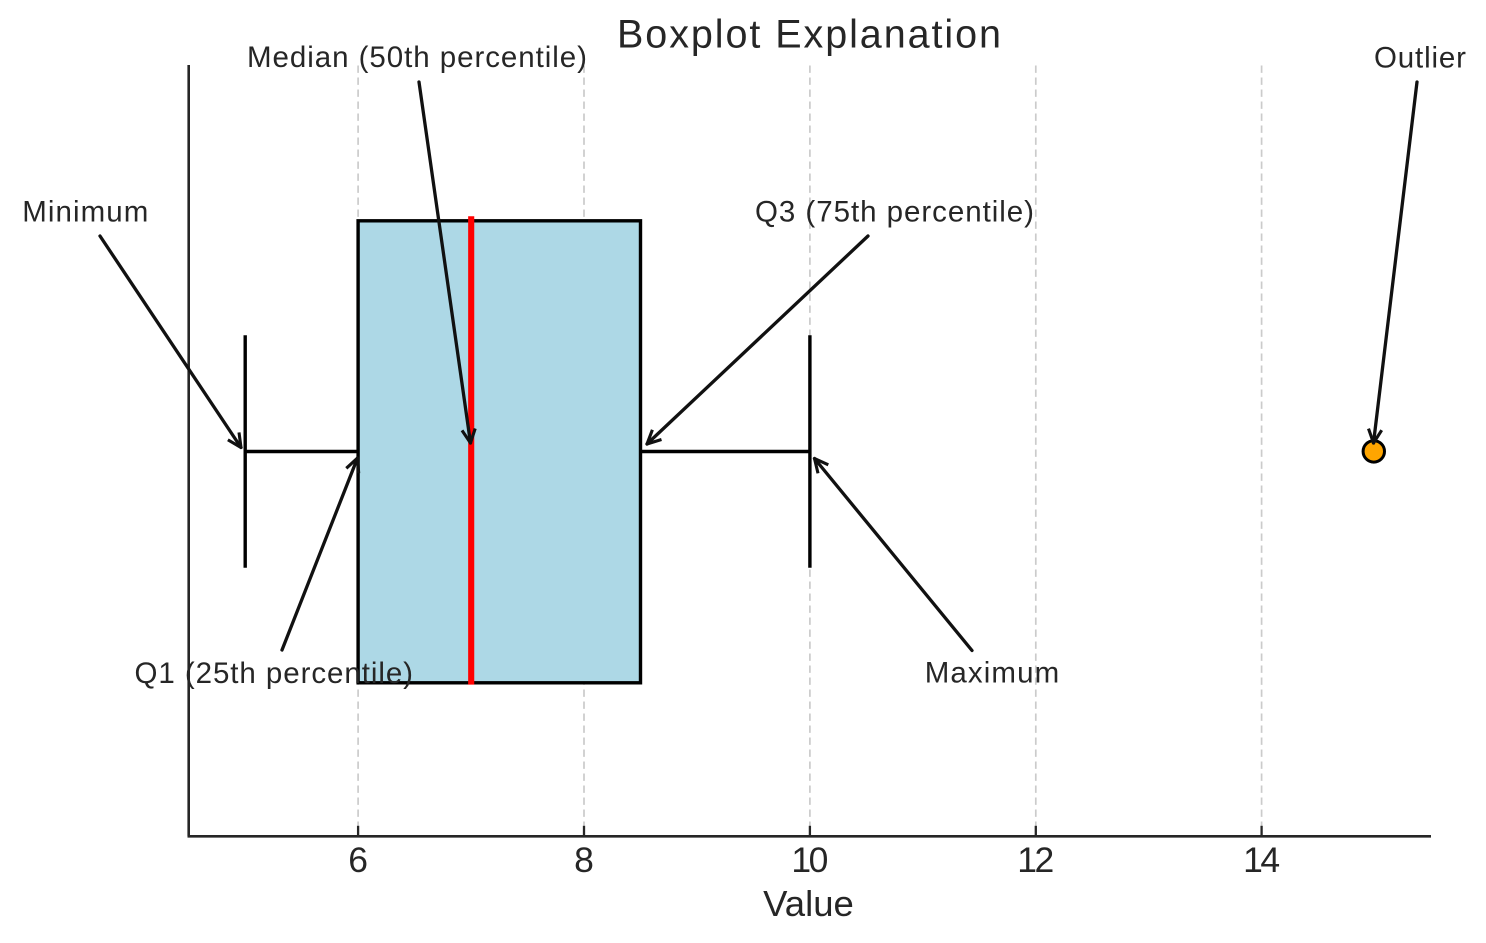 This screenshot has width=1486, height=943. What do you see at coordinates (584, 860) in the screenshot?
I see `svg-text: 8` at bounding box center [584, 860].